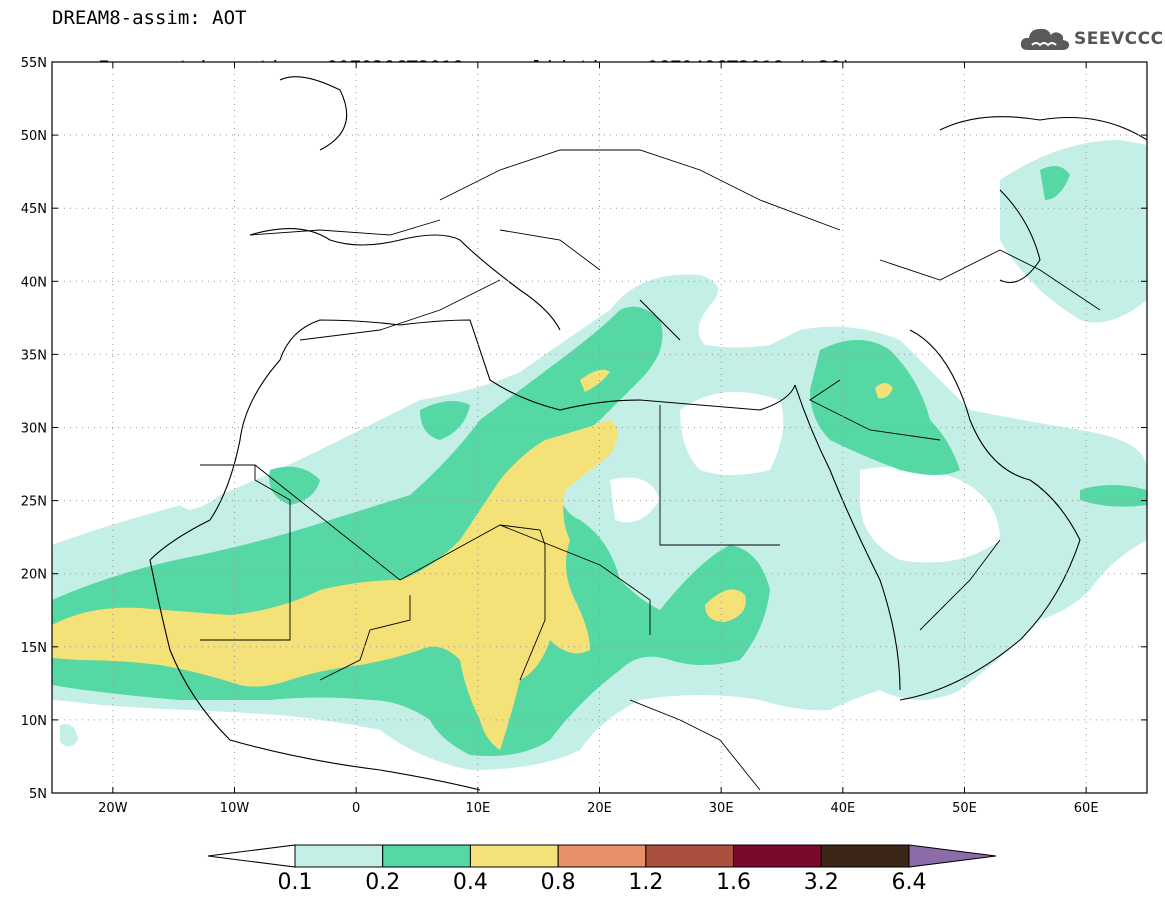 This screenshot has width=1165, height=905. Describe the element at coordinates (38, 794) in the screenshot. I see `lat-label: 5N` at that location.